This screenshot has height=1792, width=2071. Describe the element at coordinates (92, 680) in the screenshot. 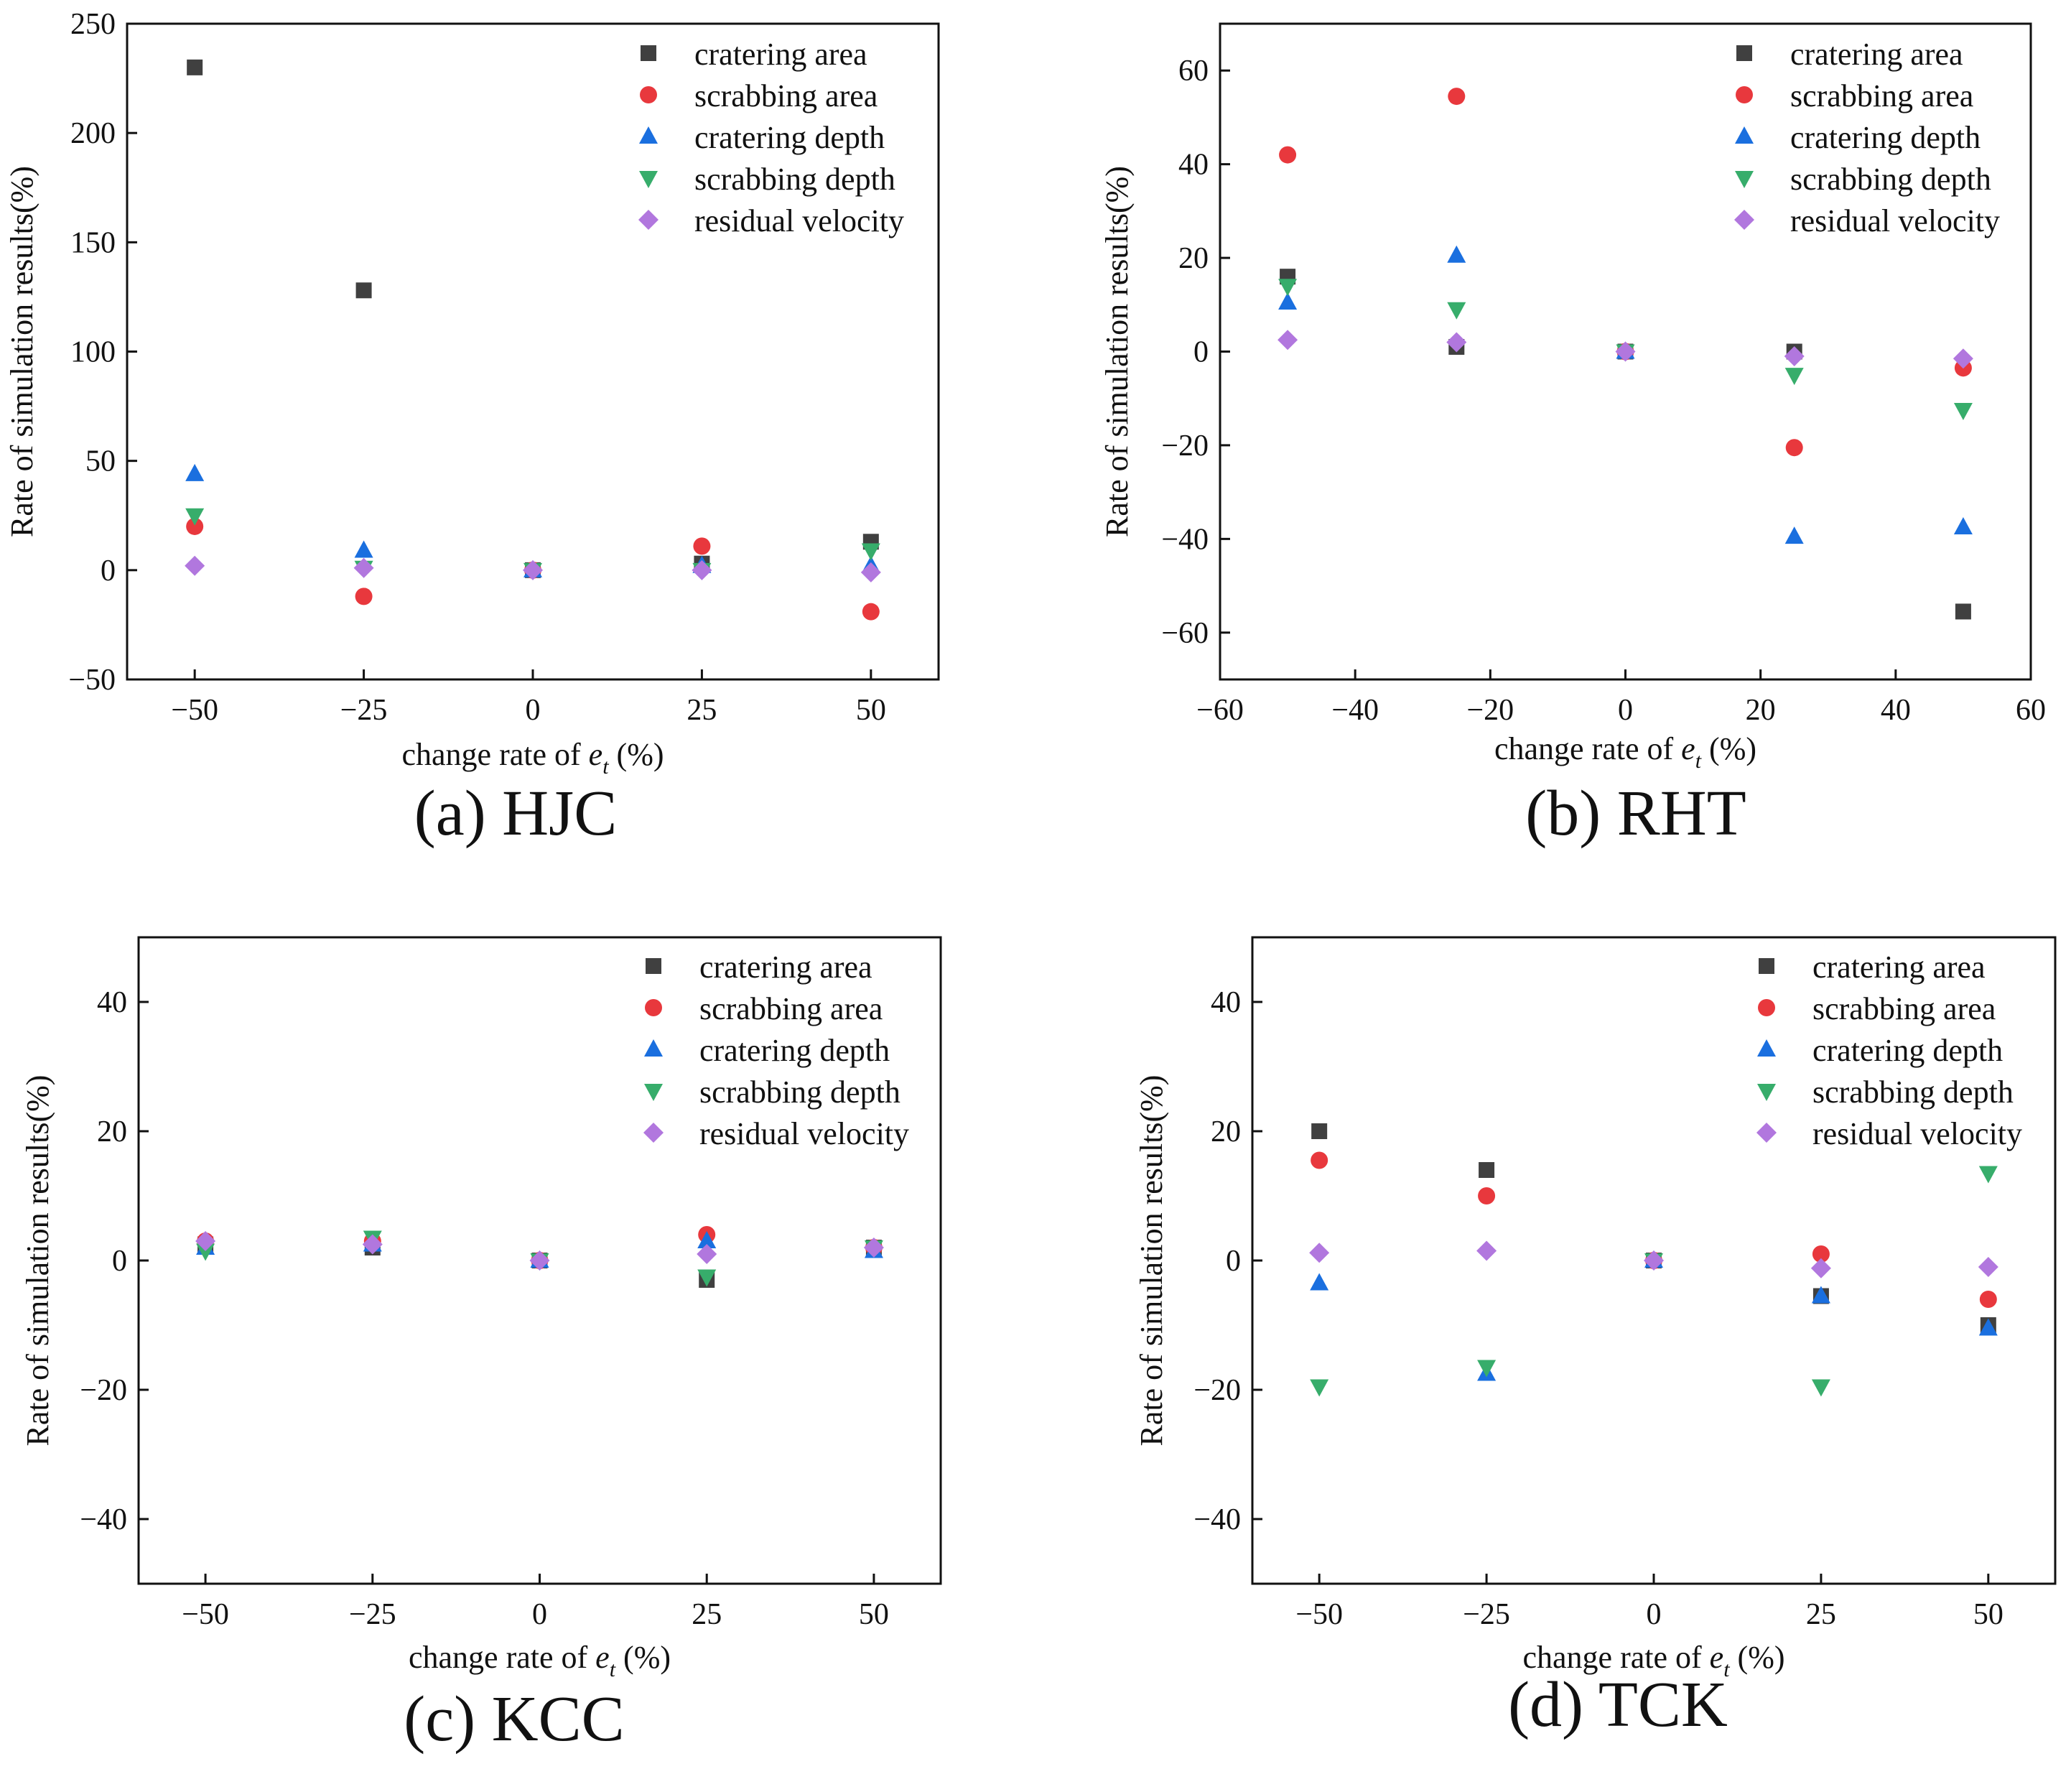

I see `y-tick-label: −50` at that location.